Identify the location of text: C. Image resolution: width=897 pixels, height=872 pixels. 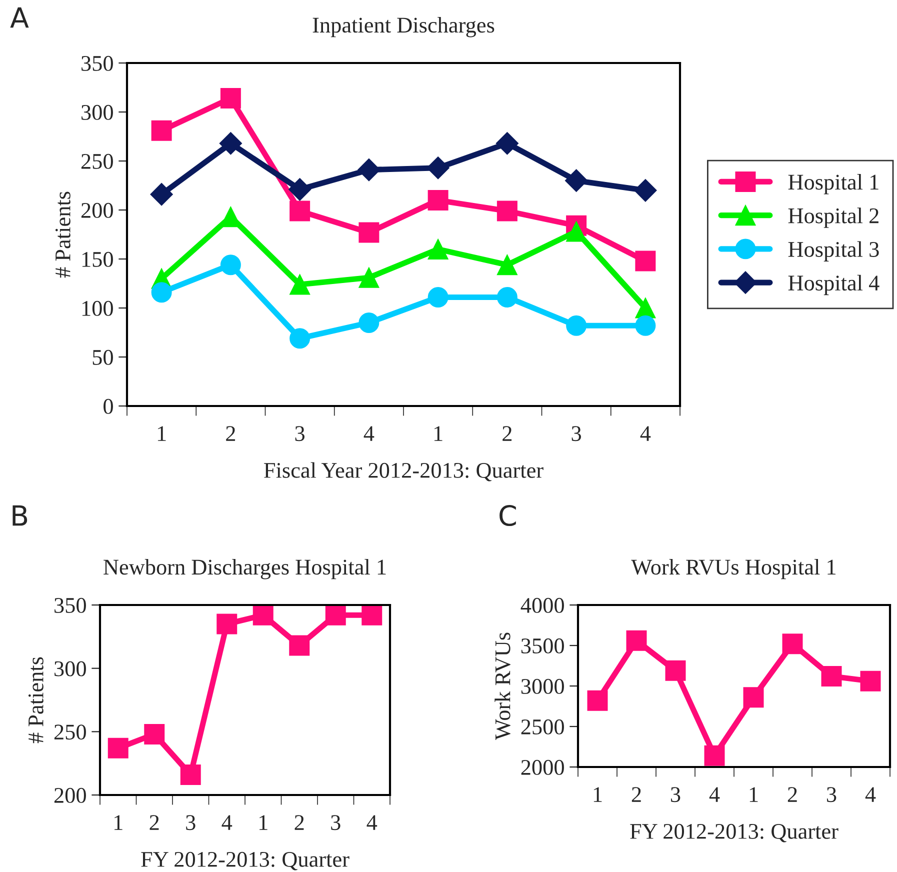
(508, 515).